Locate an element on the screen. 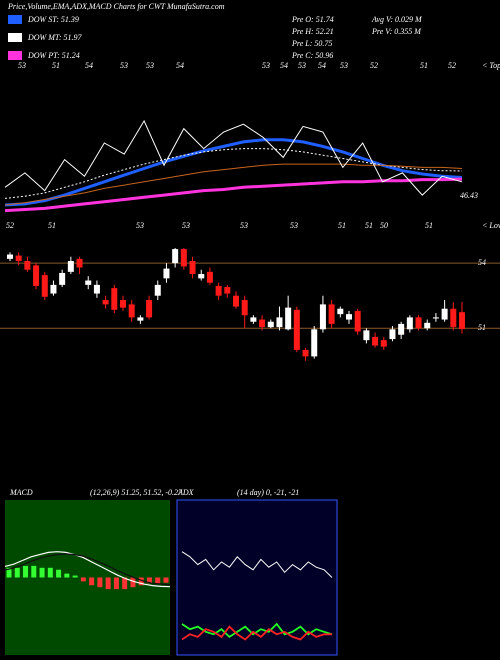 This screenshot has width=500, height=660. stat: Pre C: 50.96 is located at coordinates (312, 55).